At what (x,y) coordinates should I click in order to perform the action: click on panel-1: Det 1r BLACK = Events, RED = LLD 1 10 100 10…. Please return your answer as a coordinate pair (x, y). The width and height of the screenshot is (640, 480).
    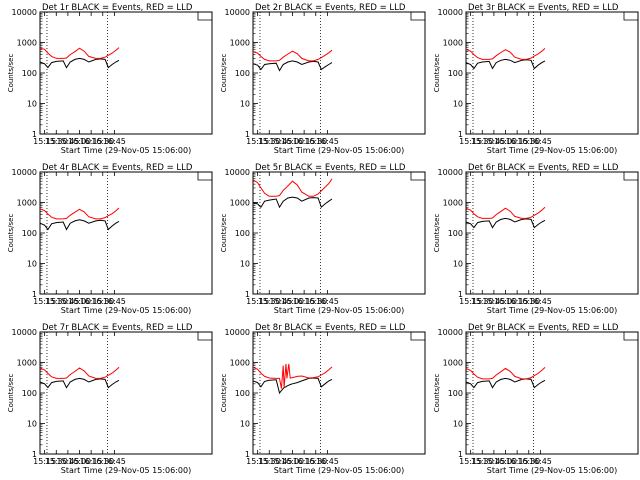
    Looking at the image, I should click on (110, 79).